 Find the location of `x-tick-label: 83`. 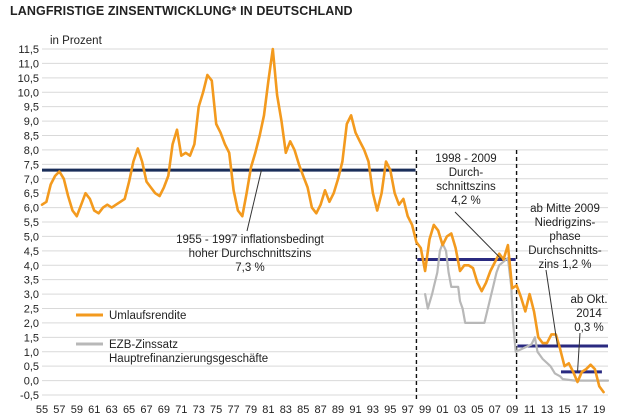

x-tick-label: 83 is located at coordinates (286, 410).